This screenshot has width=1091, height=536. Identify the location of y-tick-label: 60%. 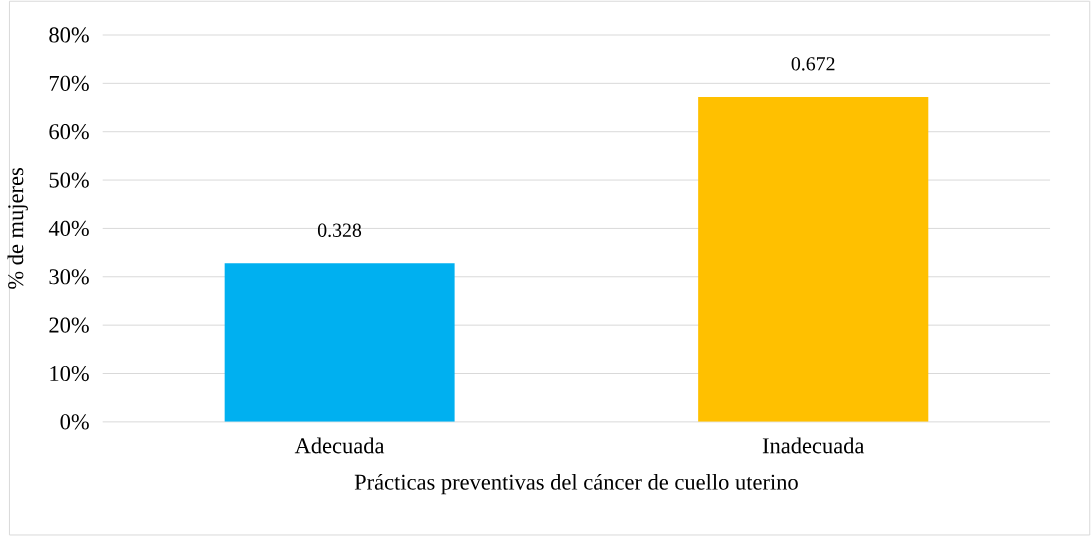
(69, 131).